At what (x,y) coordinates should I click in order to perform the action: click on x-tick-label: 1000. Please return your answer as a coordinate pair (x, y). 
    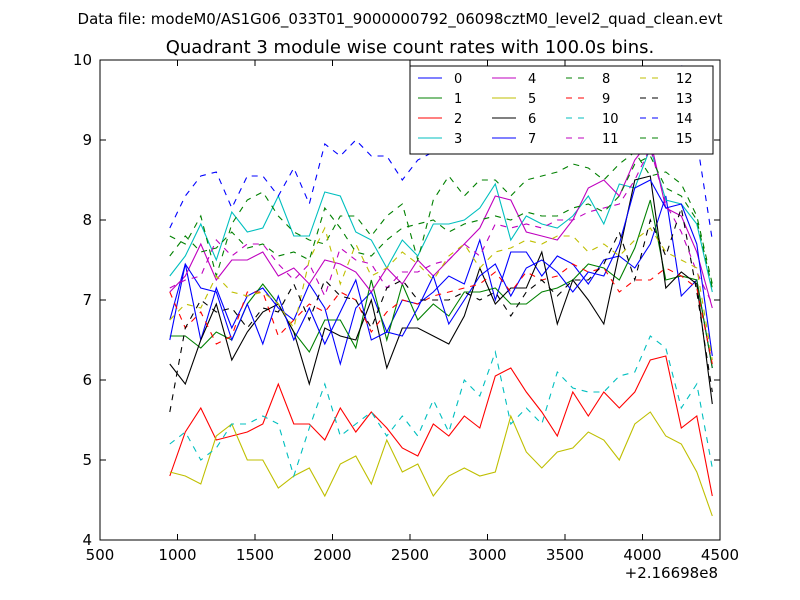
    Looking at the image, I should click on (177, 555).